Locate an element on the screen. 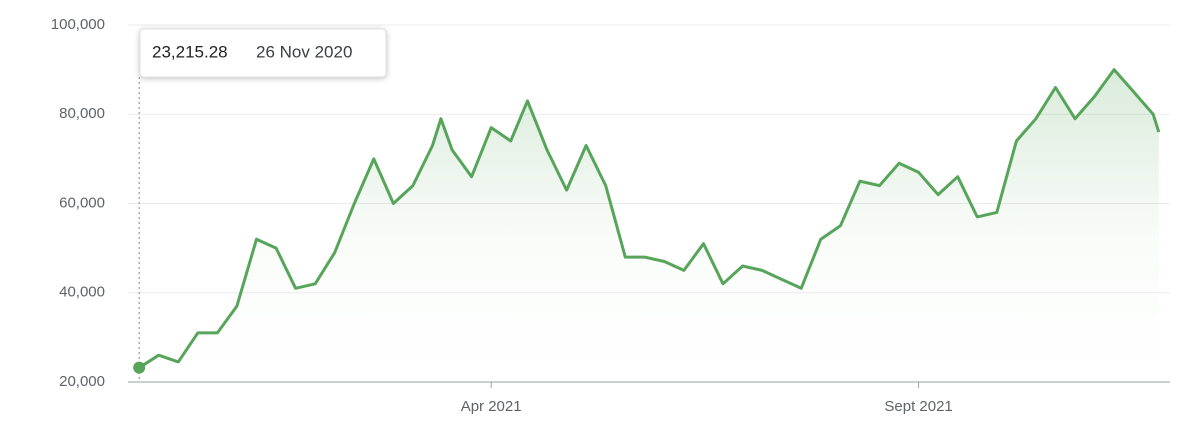  y-tick-label: 100,000 is located at coordinates (78, 24).